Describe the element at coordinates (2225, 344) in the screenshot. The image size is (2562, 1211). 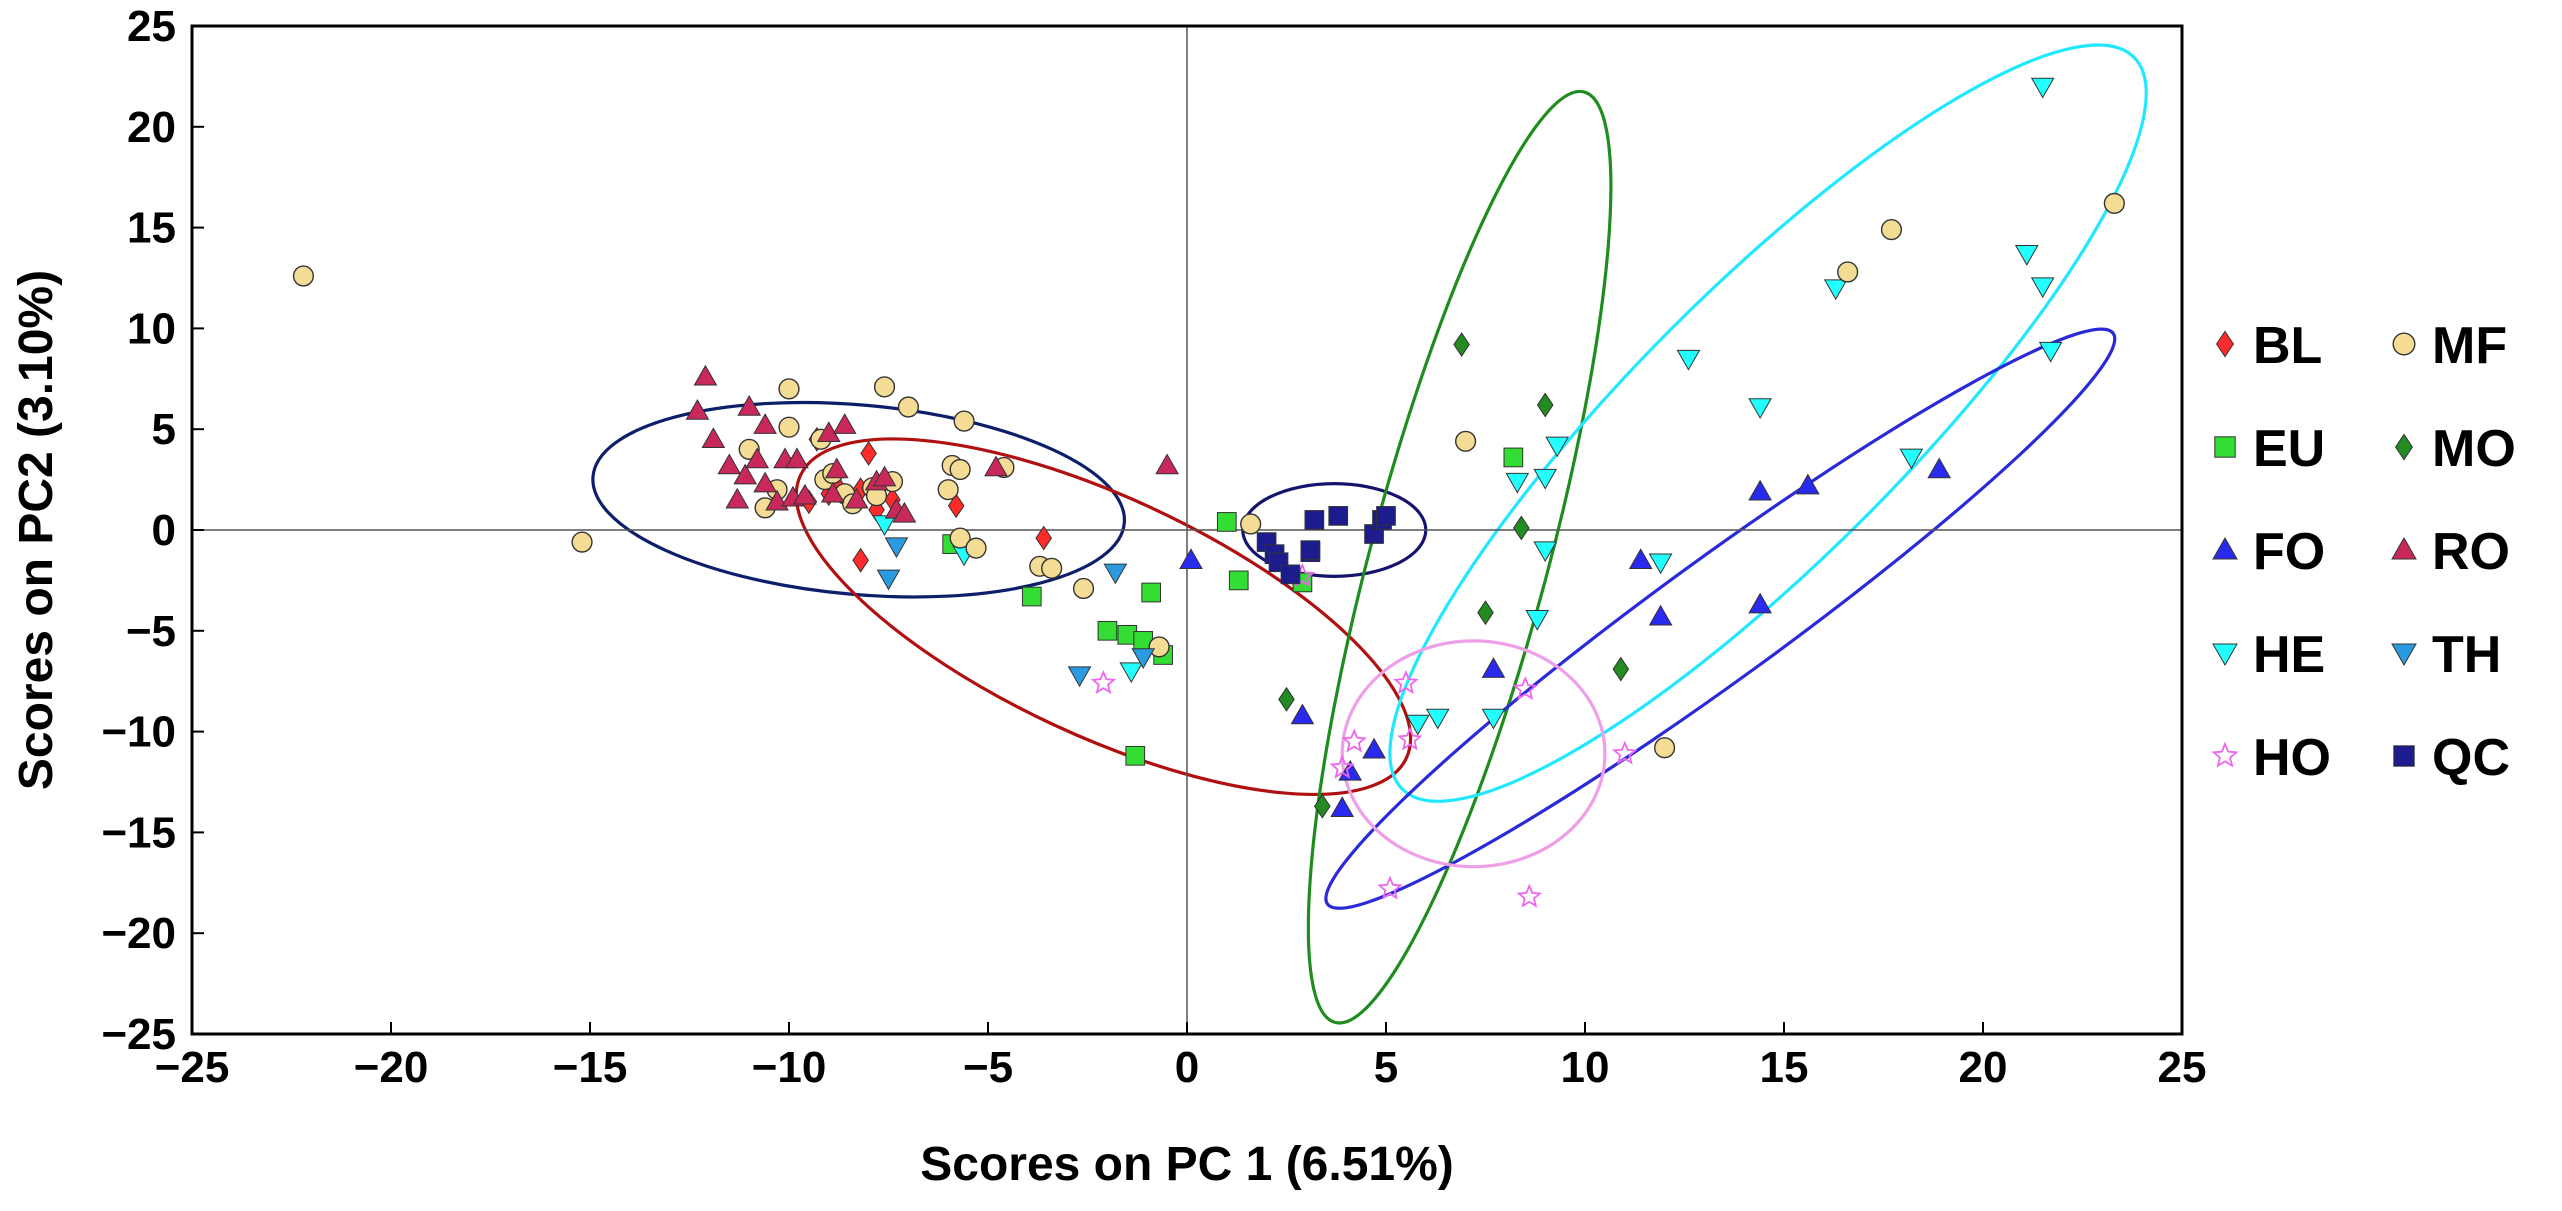
I see `legend-marker-bl` at that location.